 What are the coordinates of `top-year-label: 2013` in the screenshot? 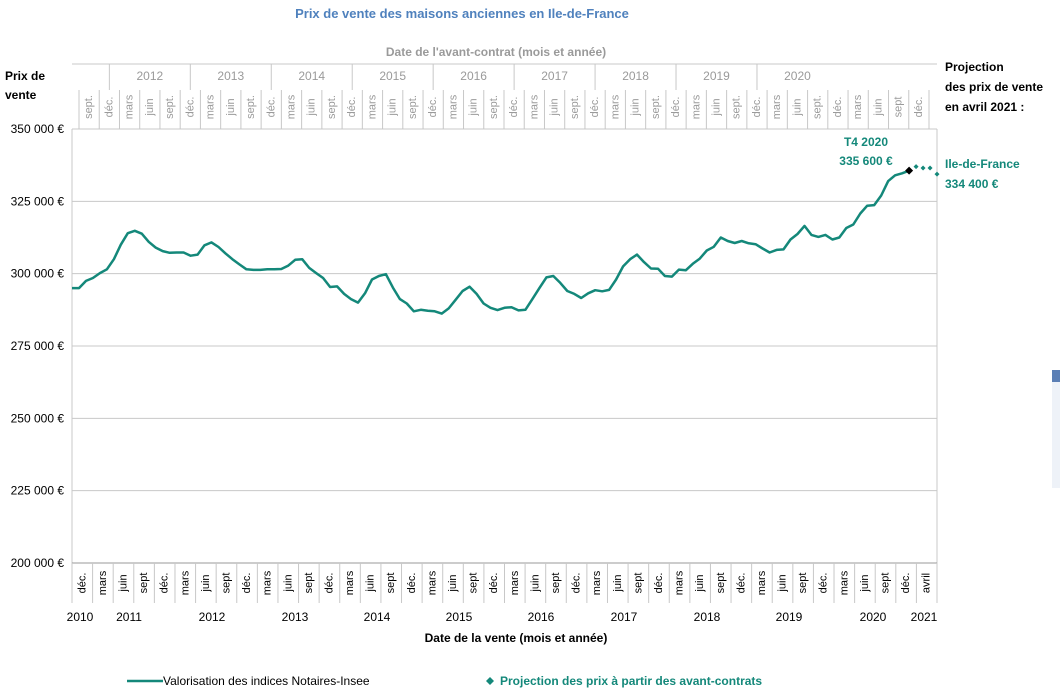 It's located at (230, 76).